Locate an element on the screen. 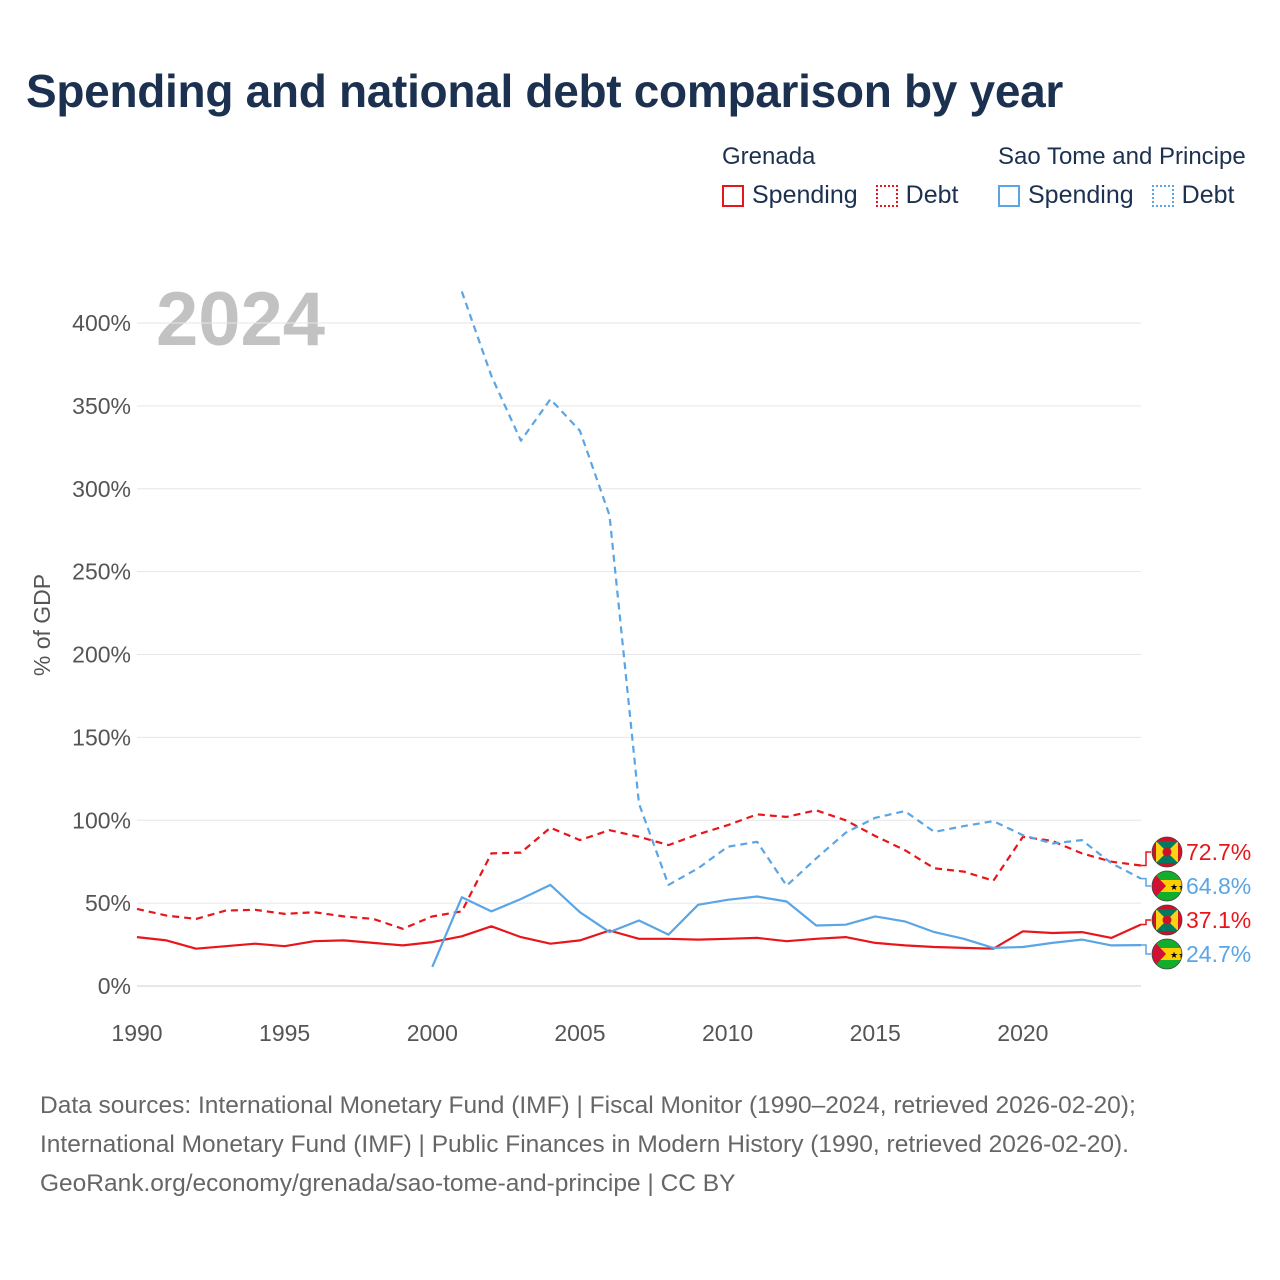  legend-item-grenada-debt: Debt is located at coordinates (916, 195).